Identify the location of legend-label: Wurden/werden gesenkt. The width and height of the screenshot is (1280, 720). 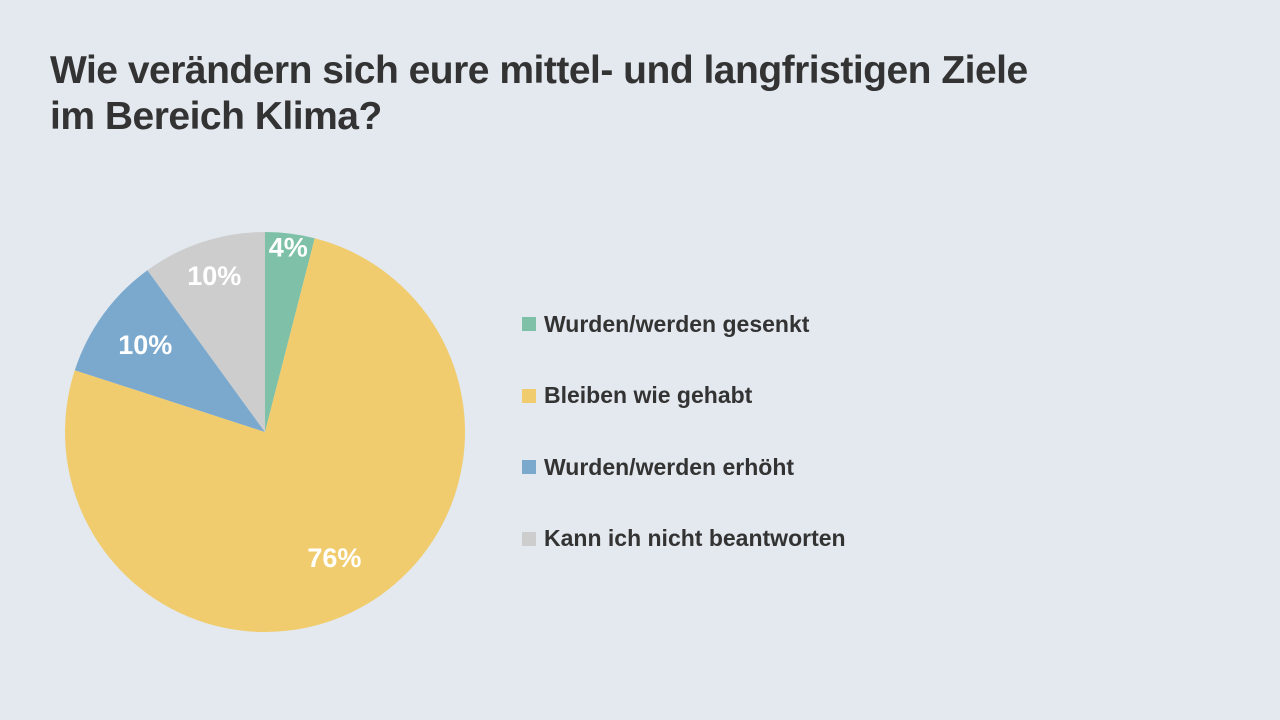
(677, 323).